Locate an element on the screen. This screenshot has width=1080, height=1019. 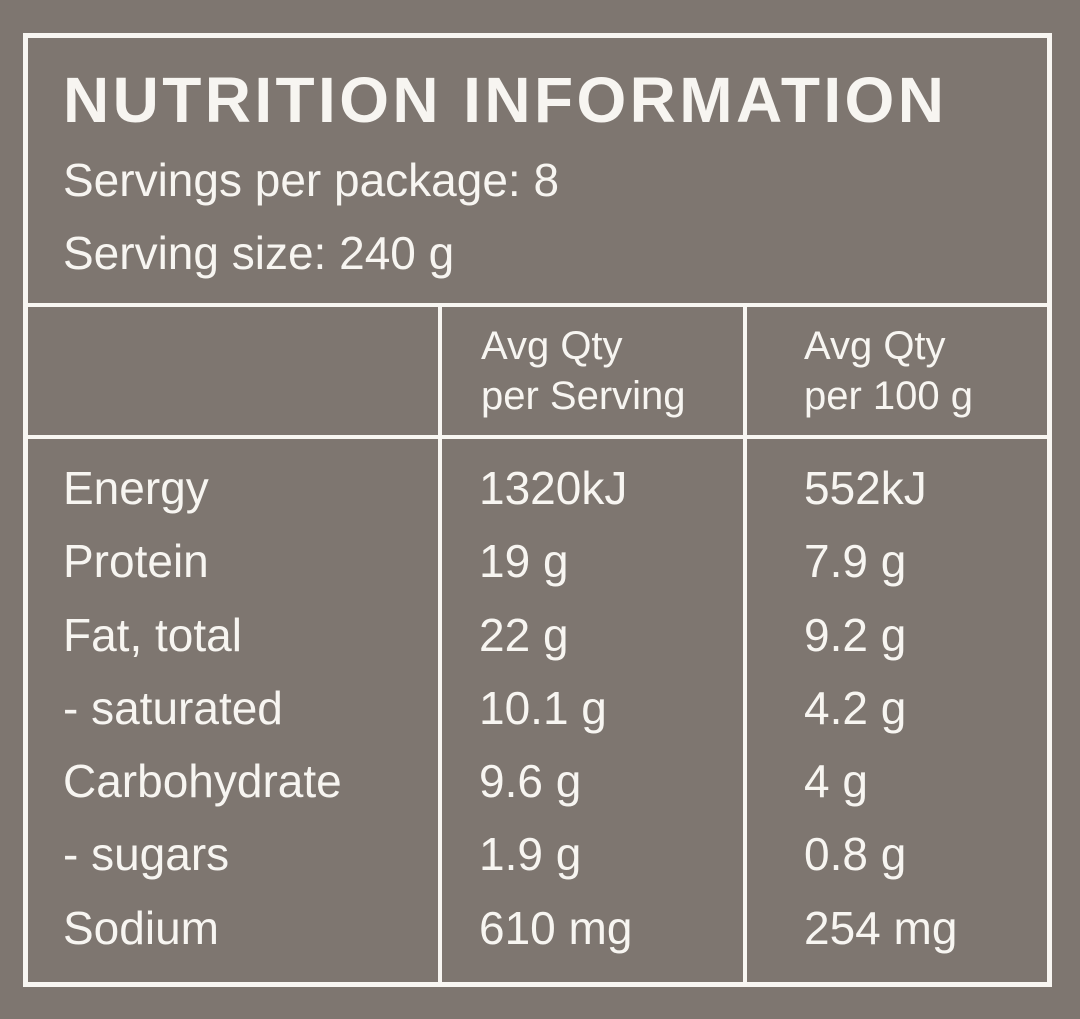
per-100g-value: 4.2 g is located at coordinates (855, 707).